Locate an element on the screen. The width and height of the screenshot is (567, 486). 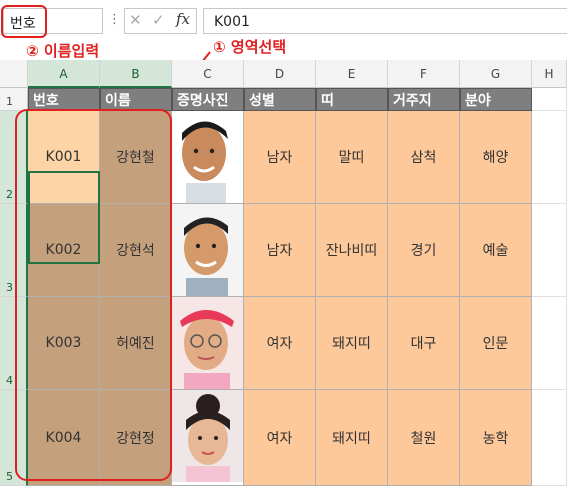
row-header-4: 4 is located at coordinates (14, 343).